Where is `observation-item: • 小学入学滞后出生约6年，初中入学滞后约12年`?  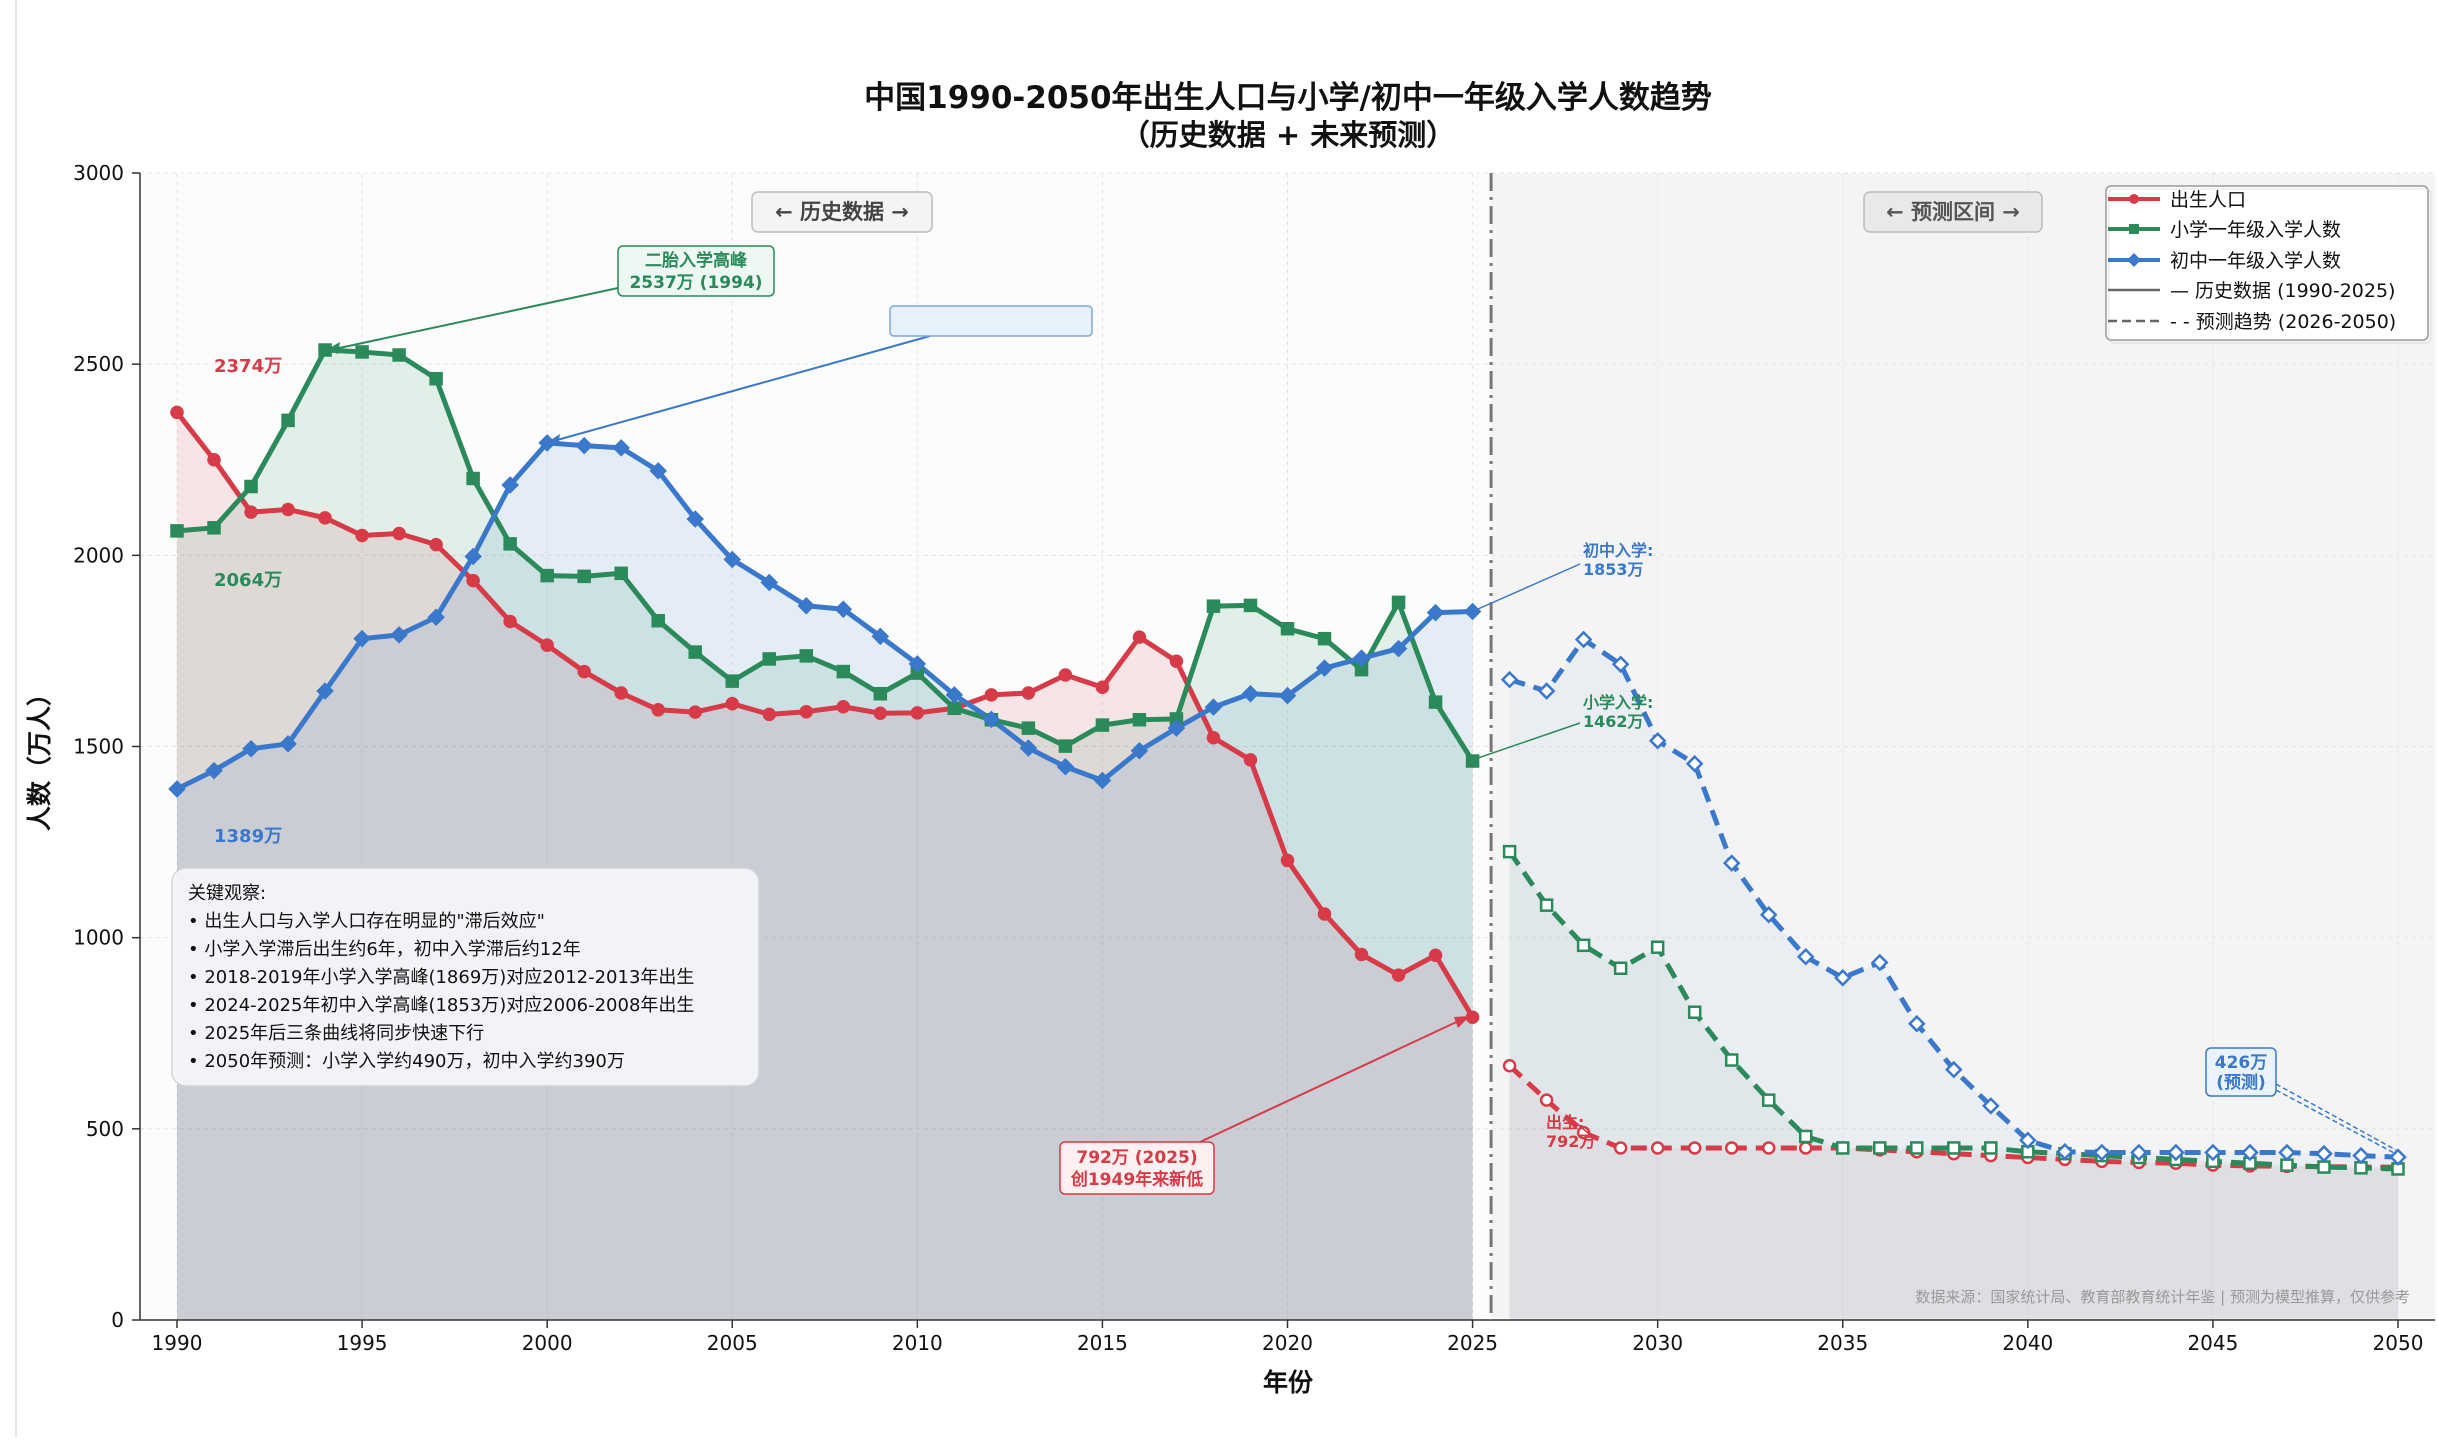 observation-item: • 小学入学滞后出生约6年，初中入学滞后约12年 is located at coordinates (384, 949).